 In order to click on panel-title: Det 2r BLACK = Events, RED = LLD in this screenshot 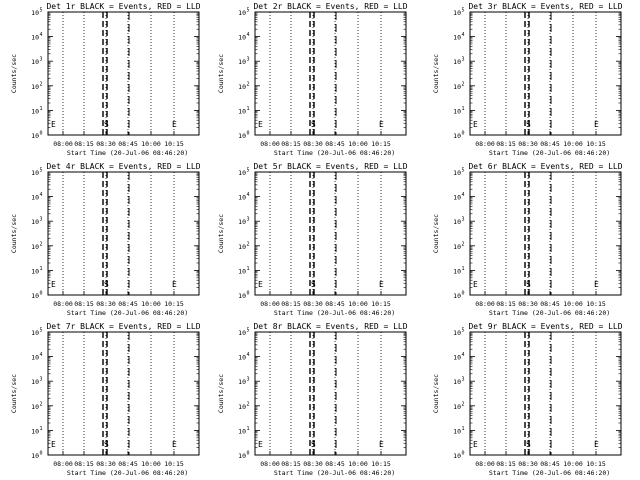, I will do `click(330, 6)`.